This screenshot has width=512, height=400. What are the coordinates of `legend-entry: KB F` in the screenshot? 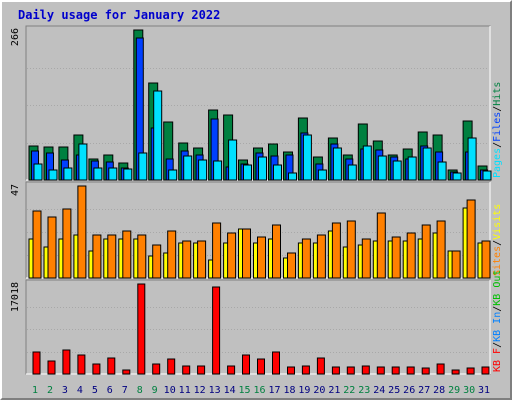 It's located at (497, 360).